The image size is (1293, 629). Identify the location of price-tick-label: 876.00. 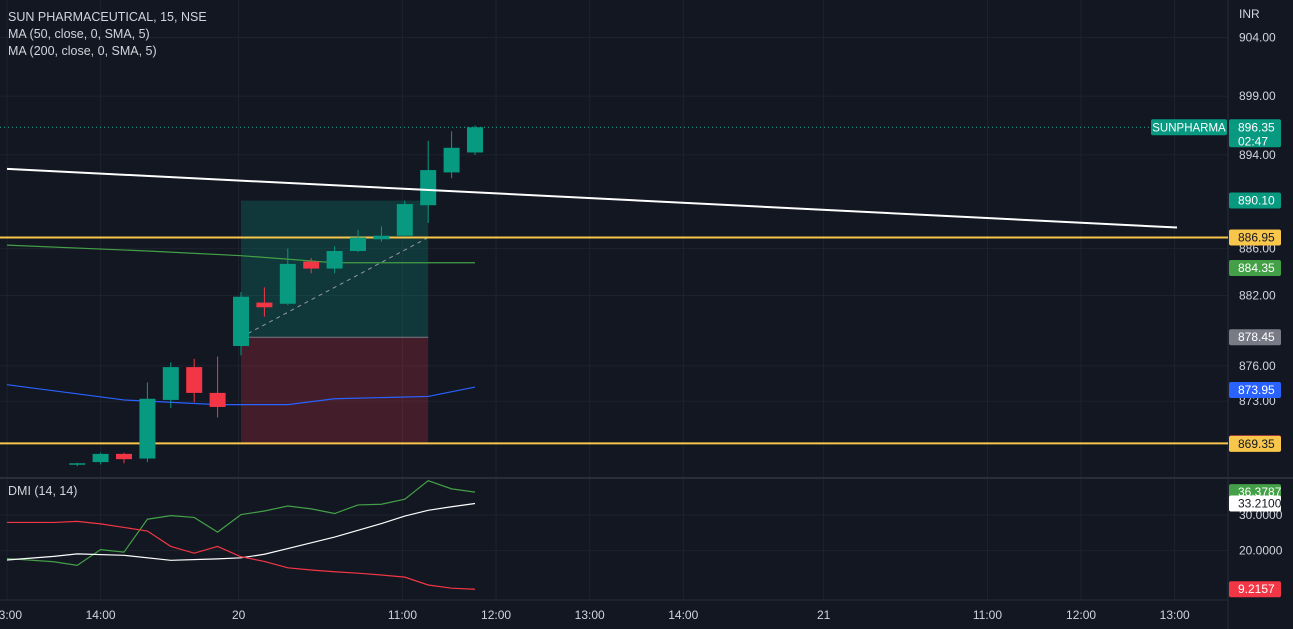
(1257, 366).